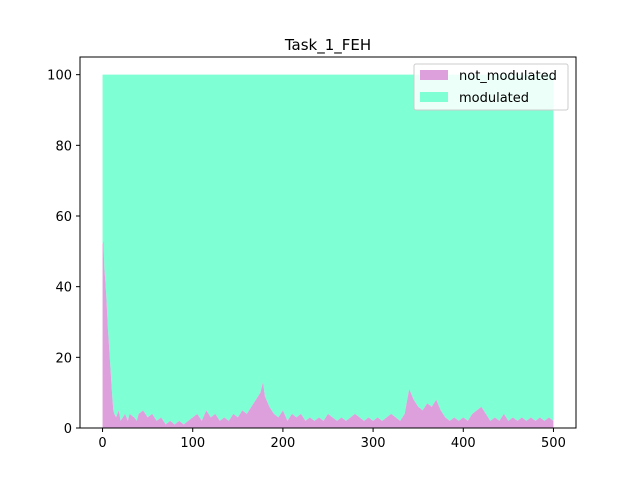 This screenshot has height=480, width=640. I want to click on x-tick-label: 400, so click(463, 443).